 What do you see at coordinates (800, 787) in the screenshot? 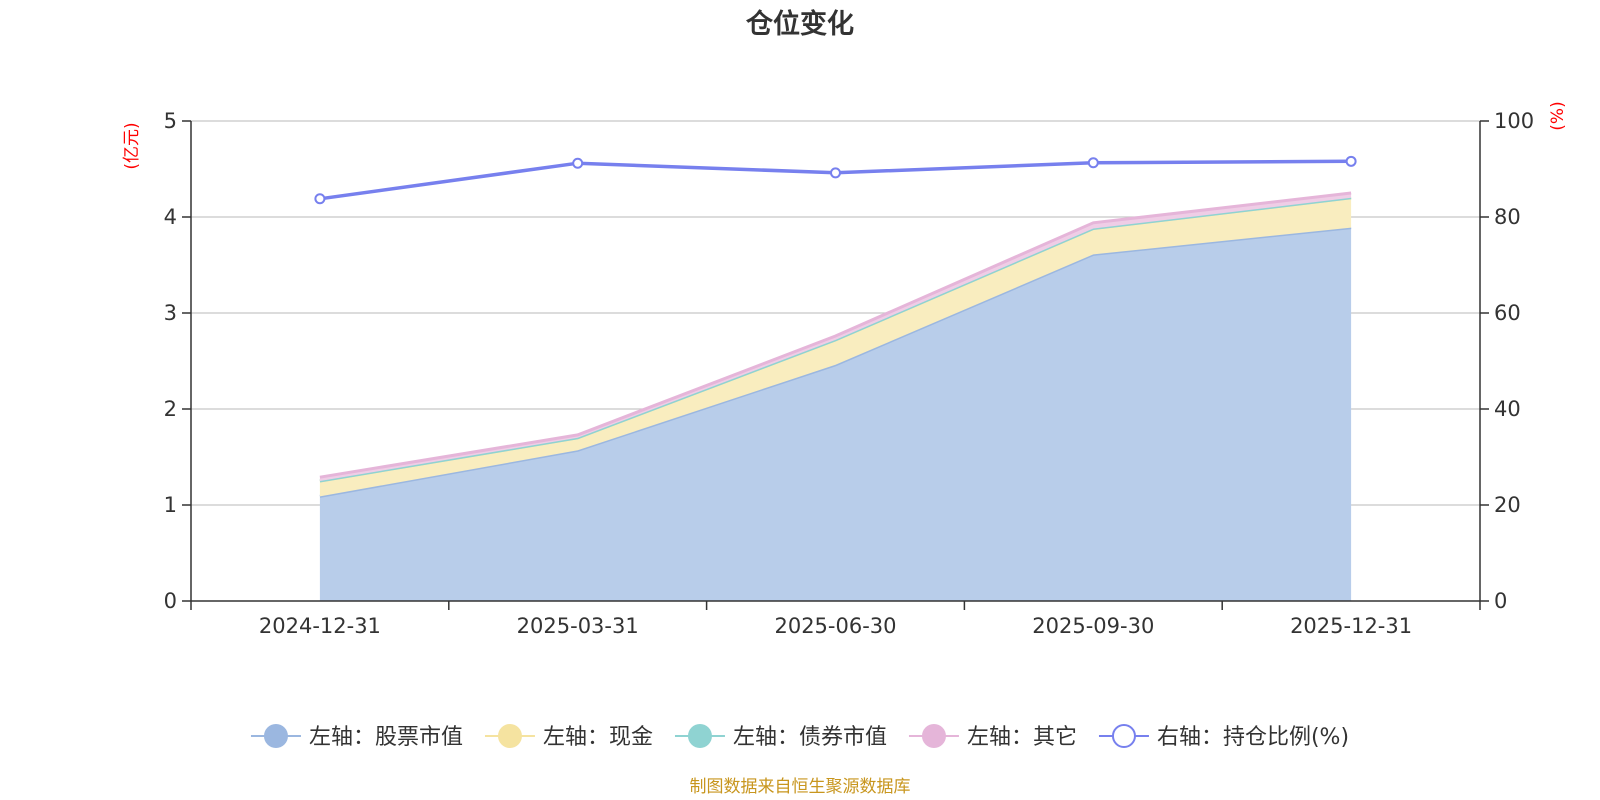
I see `data-source-note: 制图数据来自恒生聚源数据库` at bounding box center [800, 787].